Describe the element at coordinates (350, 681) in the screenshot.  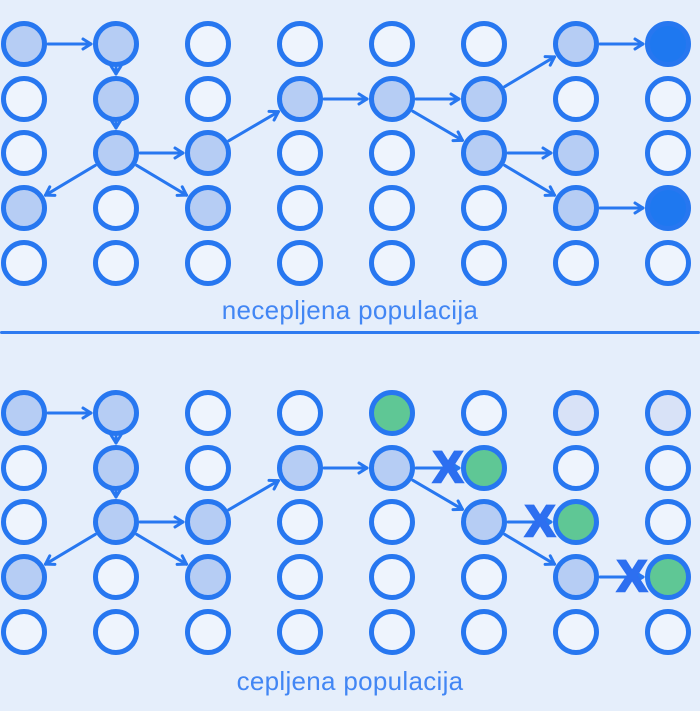
I see `vaccinated-population-label: cepljena populacija` at that location.